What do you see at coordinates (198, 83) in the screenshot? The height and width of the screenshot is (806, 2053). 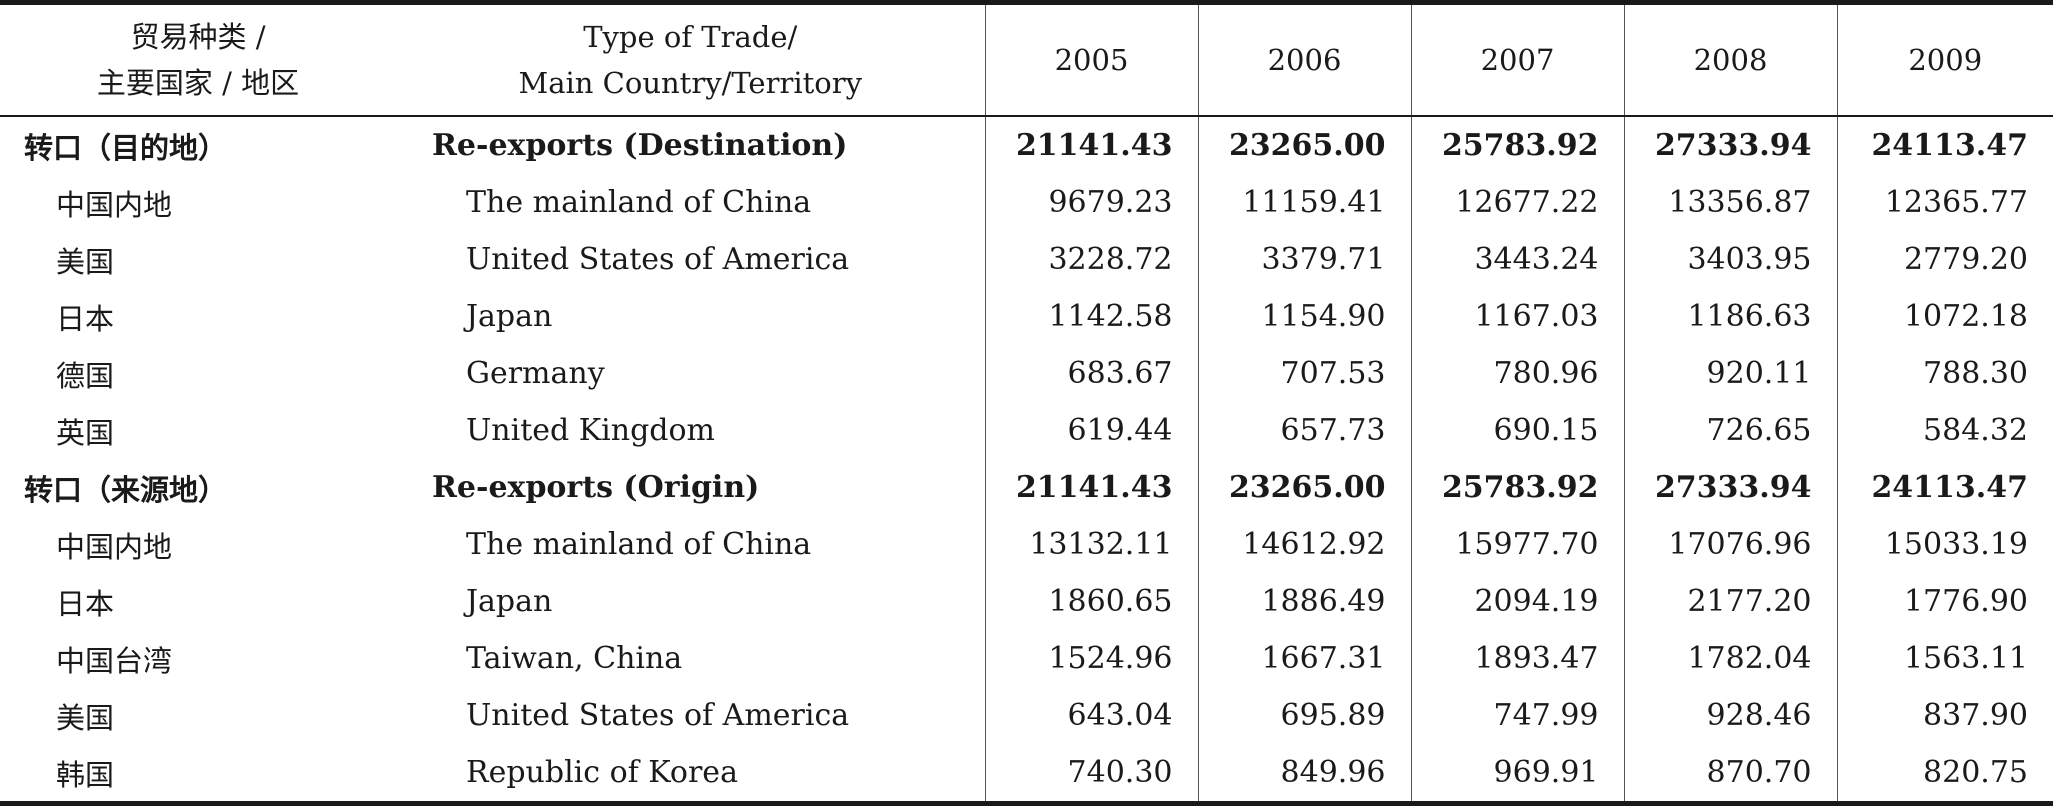 I see `header-cn-line2: 主要国家 / 地区` at bounding box center [198, 83].